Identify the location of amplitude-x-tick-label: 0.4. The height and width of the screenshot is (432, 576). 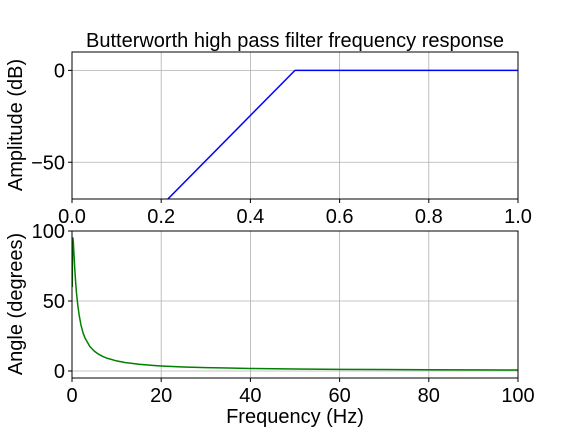
(250, 217).